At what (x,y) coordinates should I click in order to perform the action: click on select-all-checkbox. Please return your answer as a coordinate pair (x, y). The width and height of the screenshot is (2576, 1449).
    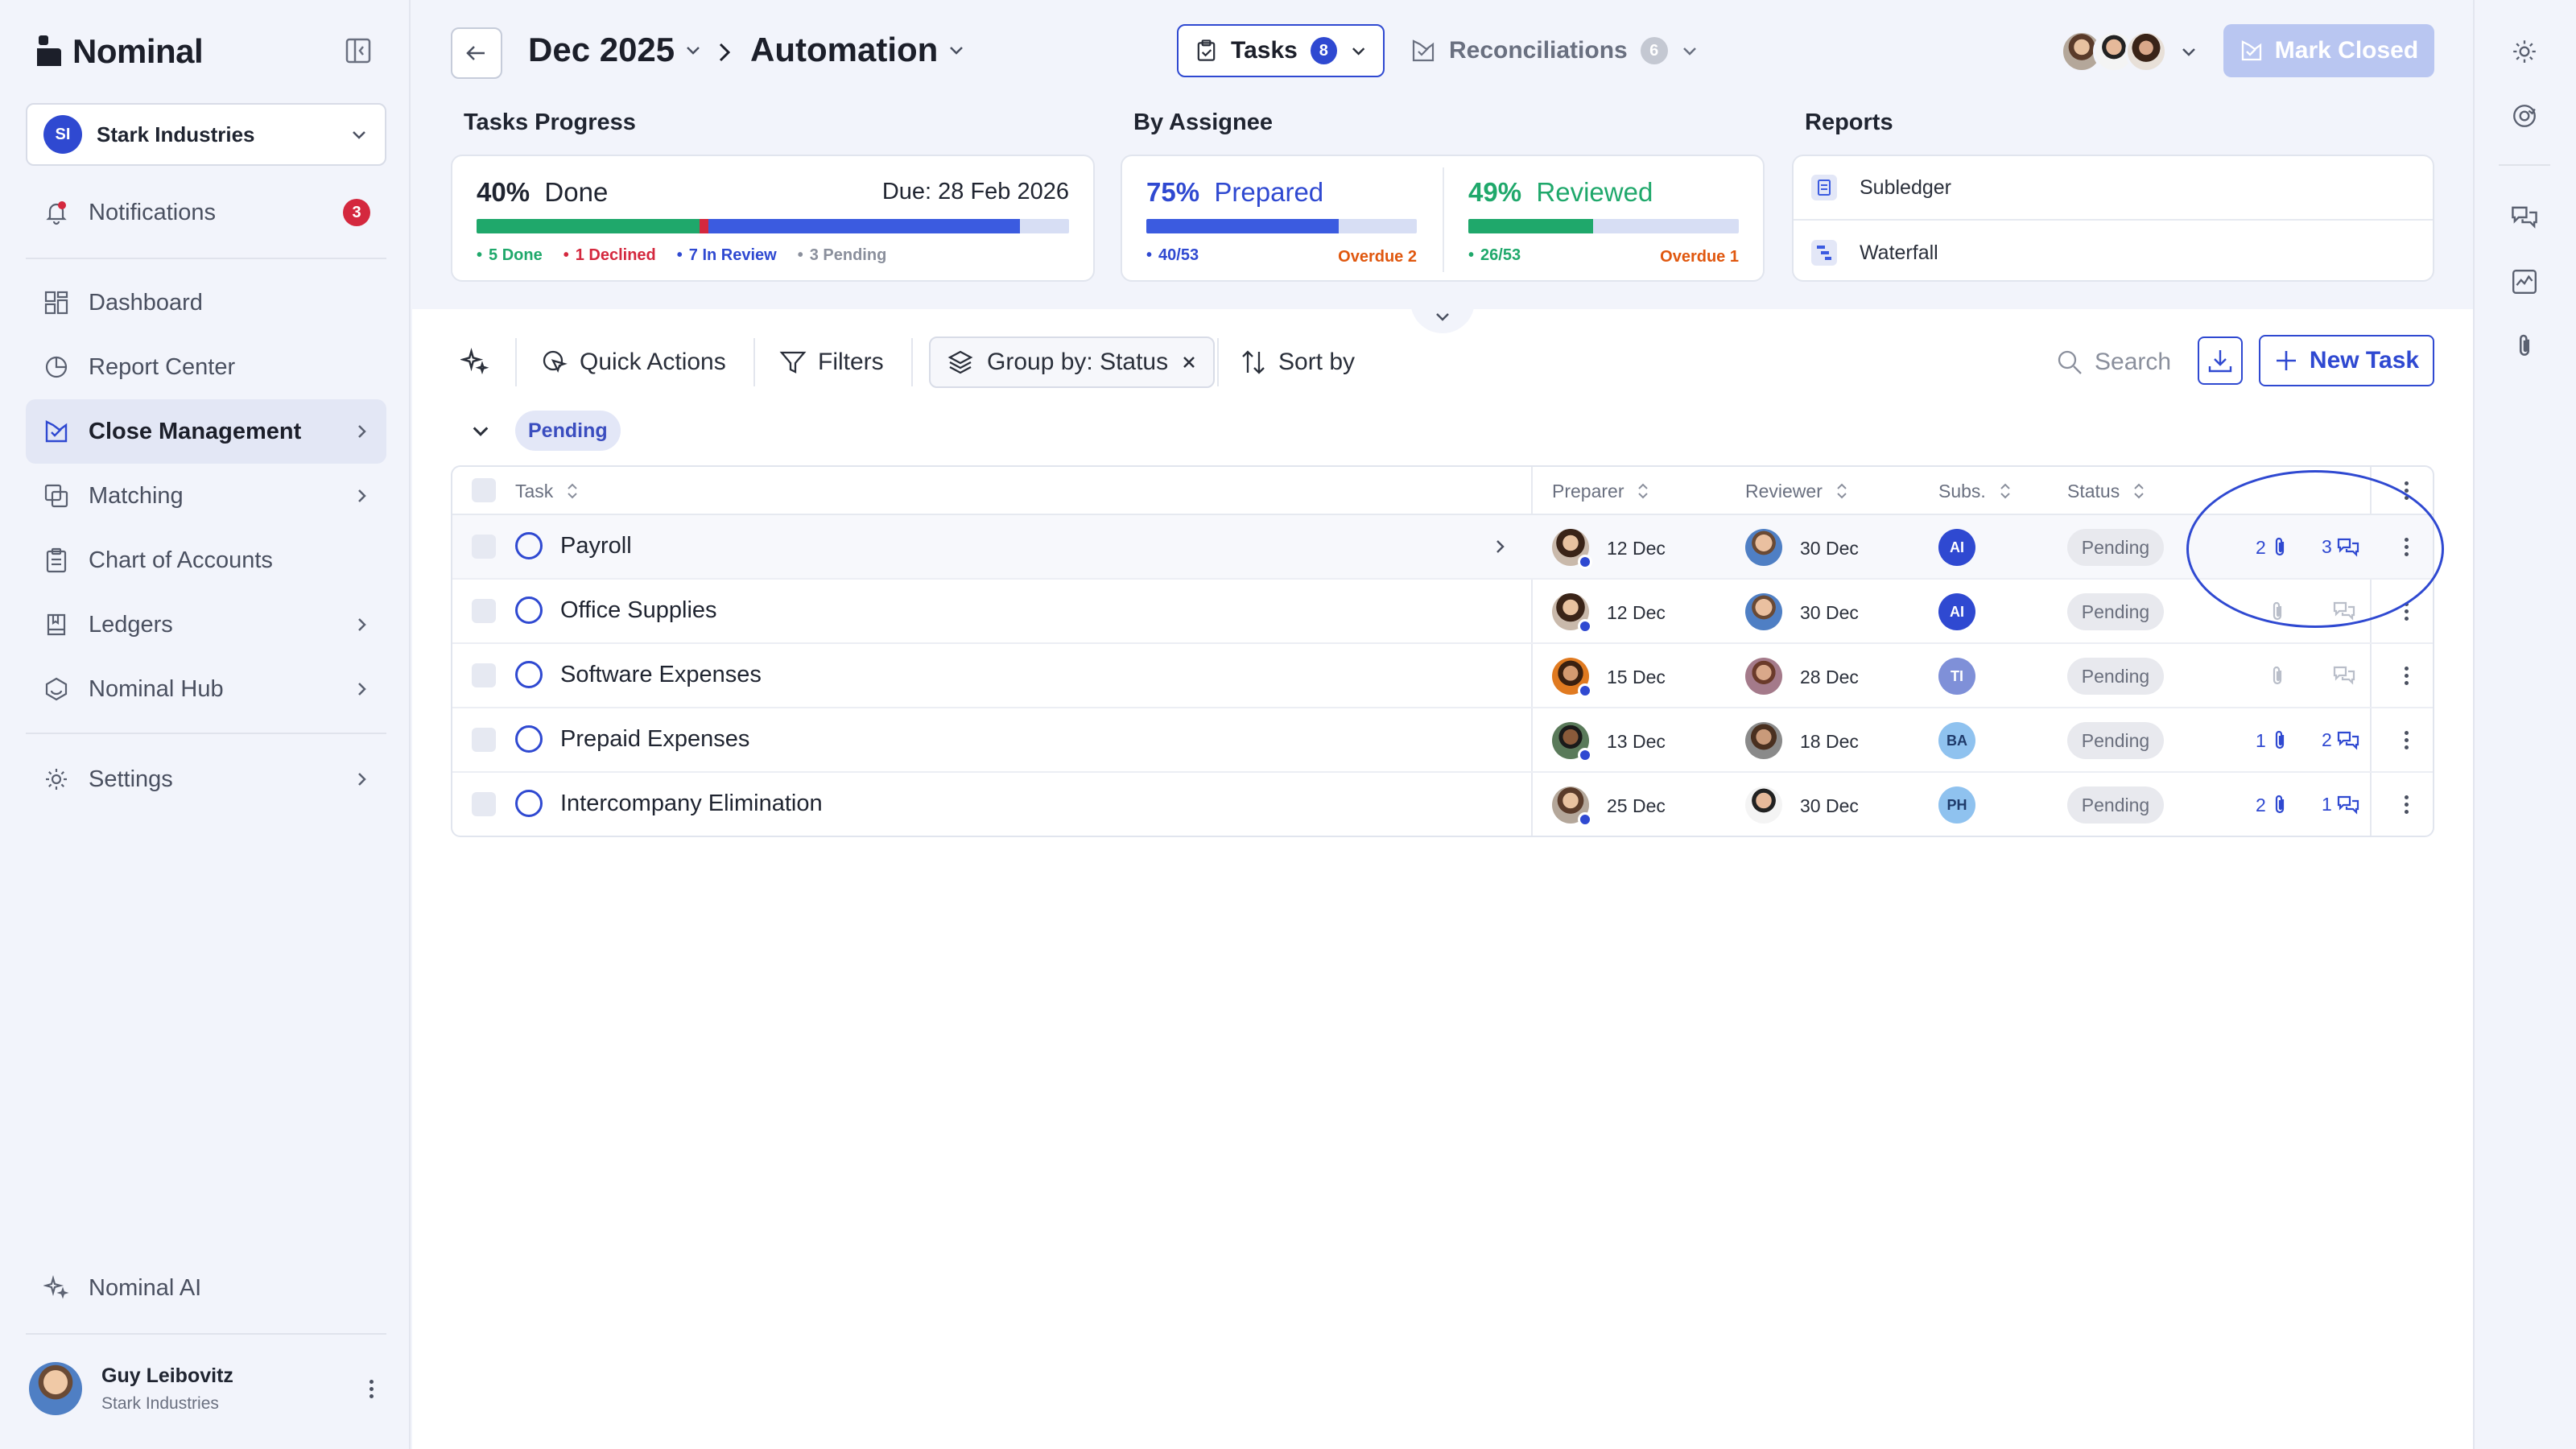
    Looking at the image, I should click on (484, 490).